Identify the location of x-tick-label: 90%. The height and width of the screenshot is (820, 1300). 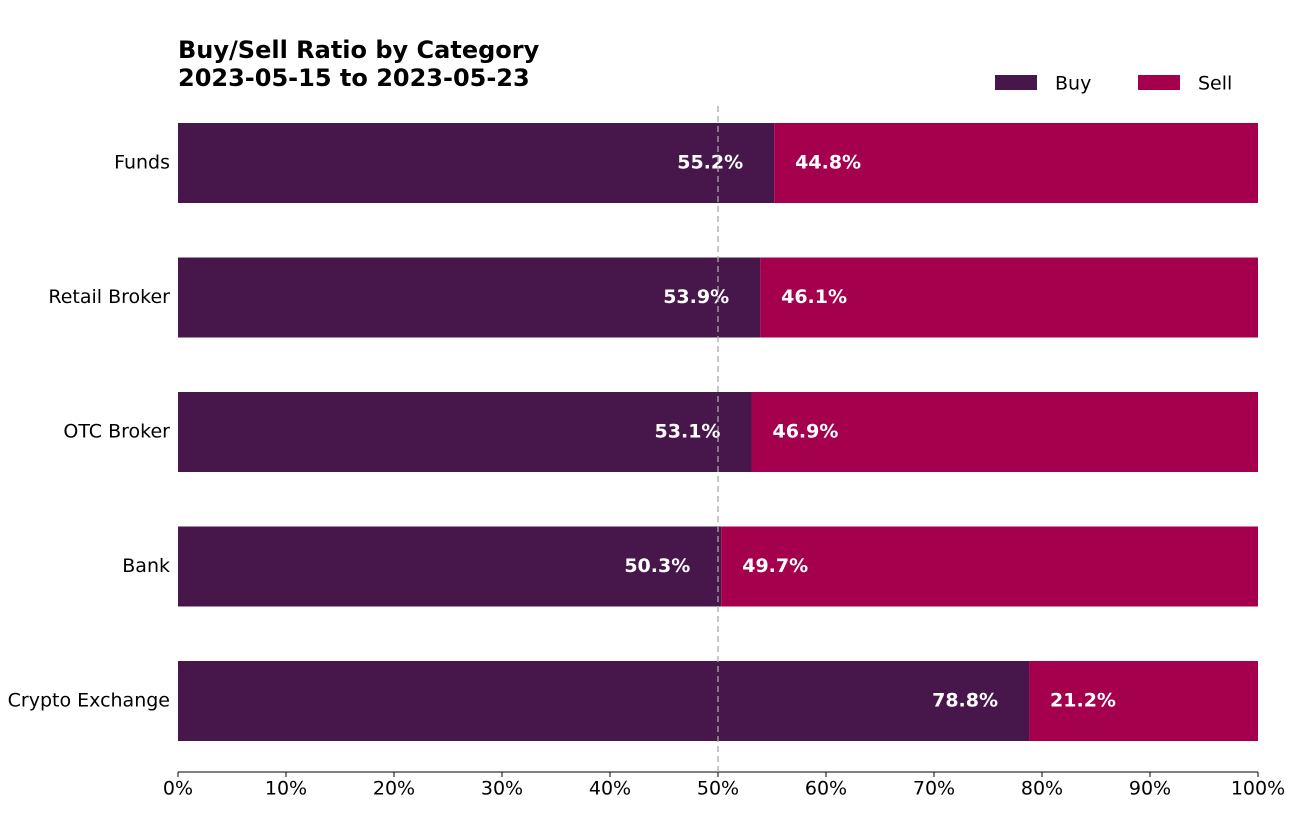
(1150, 789).